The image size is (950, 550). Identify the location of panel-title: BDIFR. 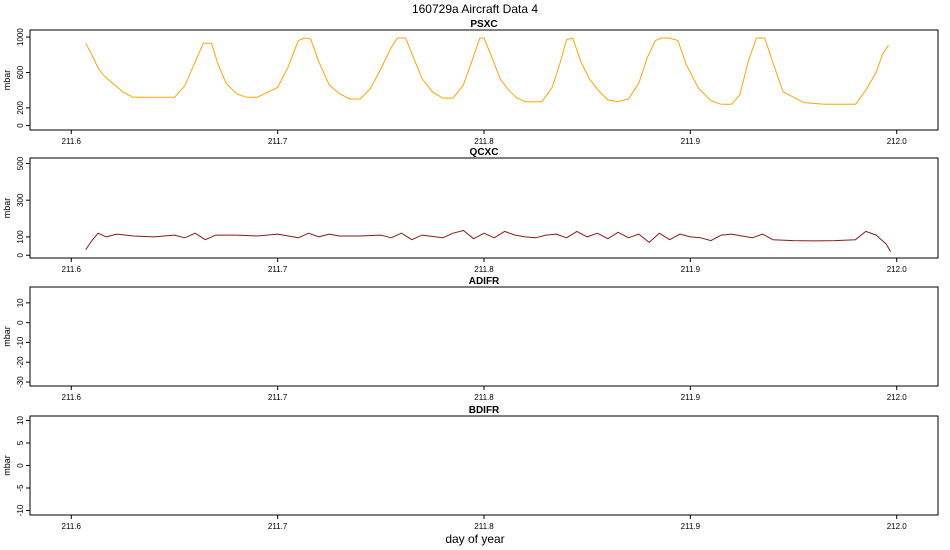
(484, 410).